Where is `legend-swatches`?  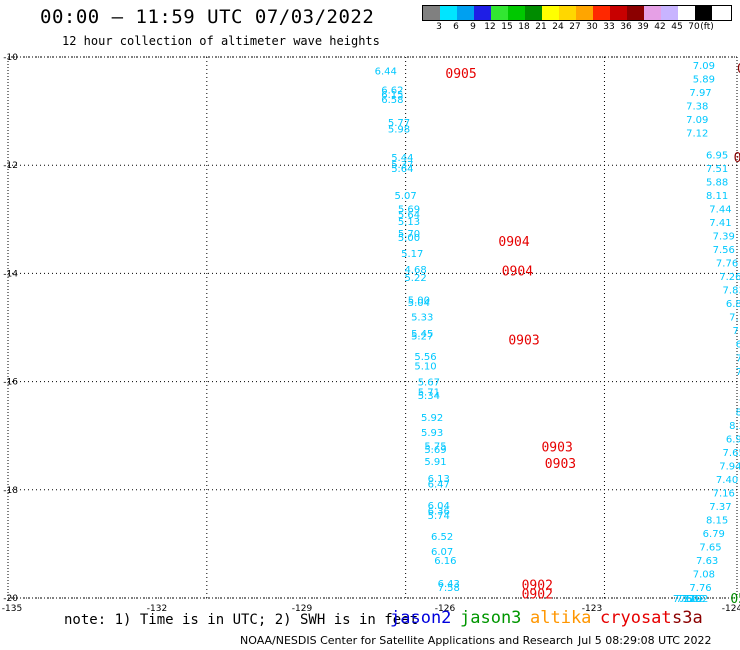
legend-swatches is located at coordinates (577, 13).